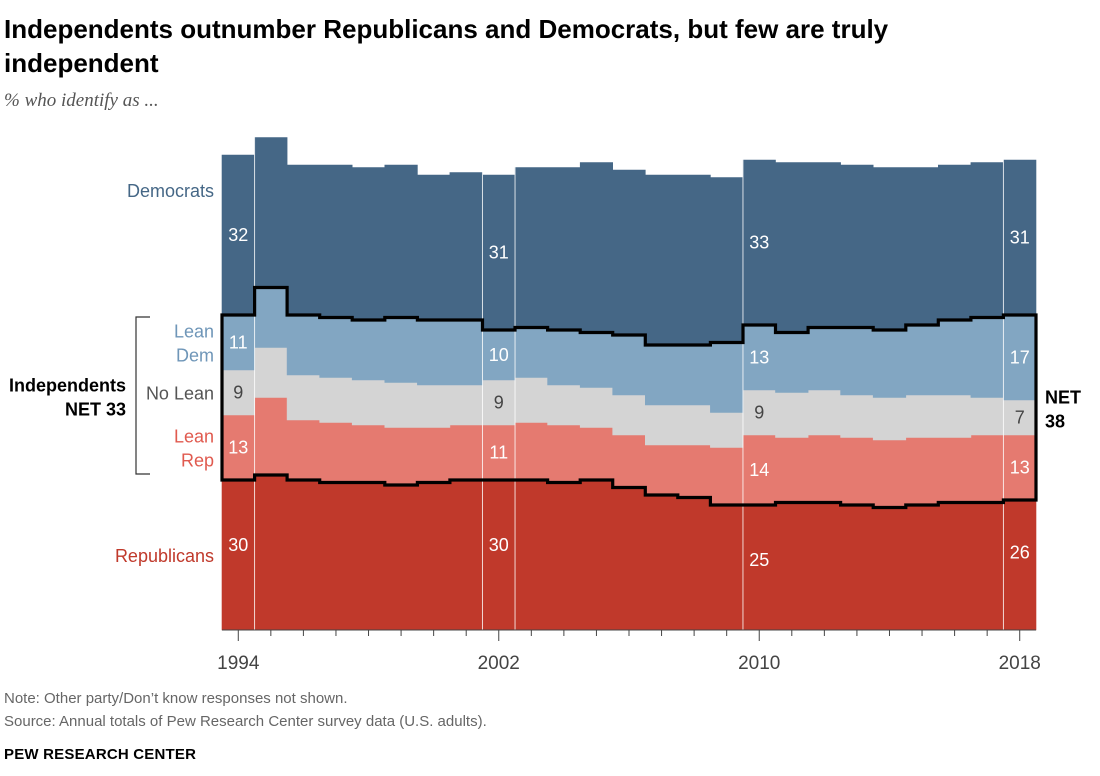  I want to click on row-label-lean_rep: Lean, so click(194, 437).